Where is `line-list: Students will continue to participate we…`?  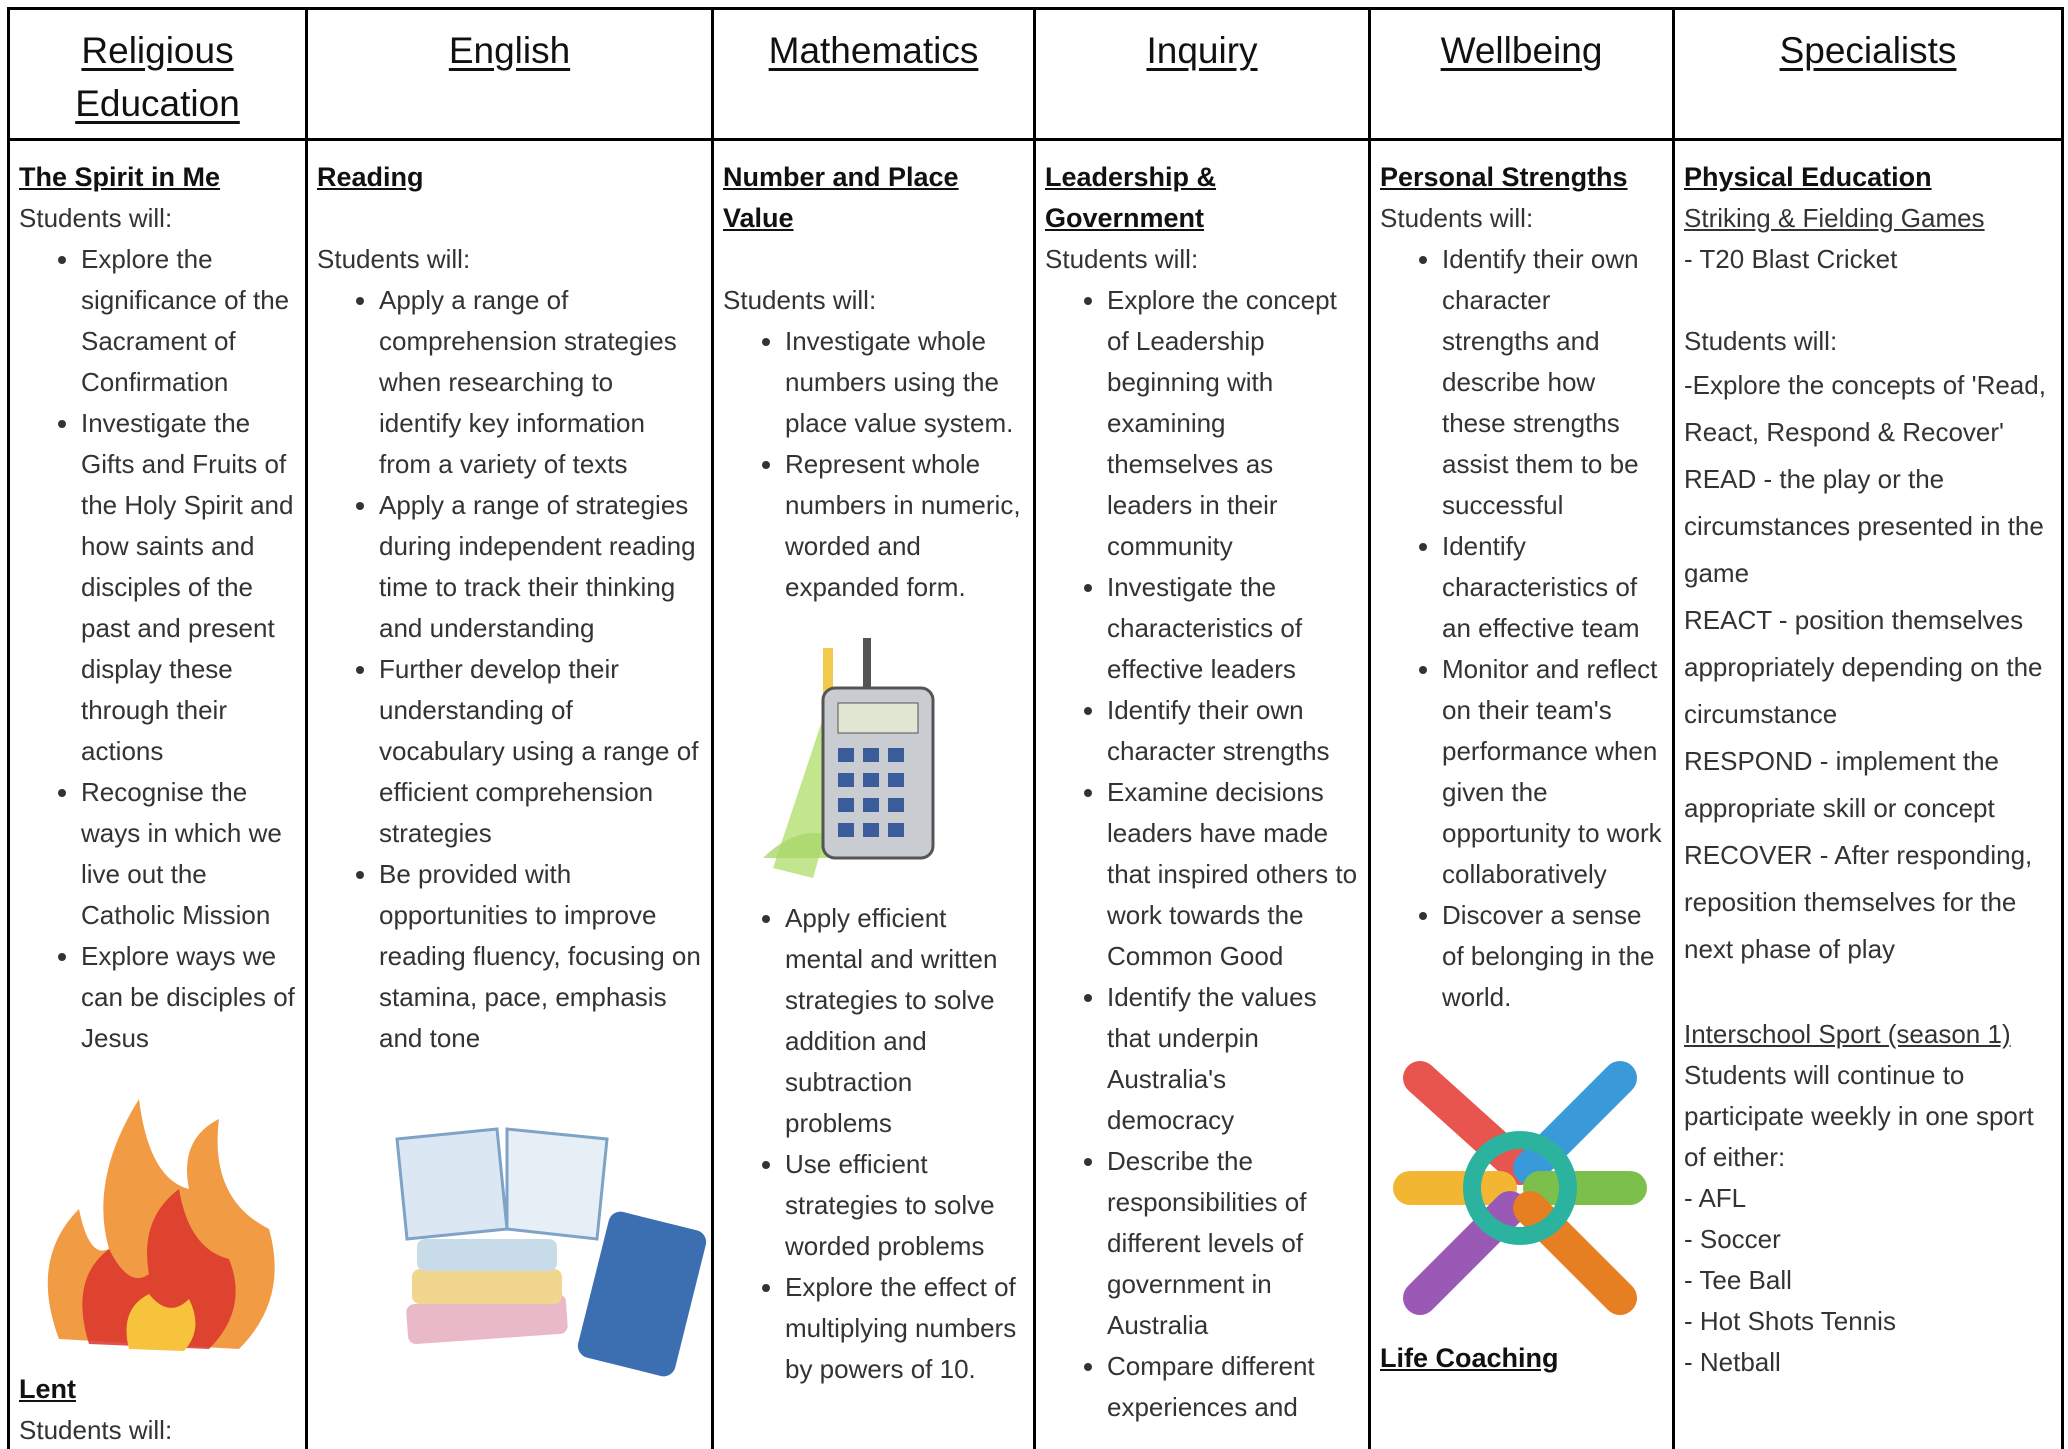
line-list: Students will continue to participate we… is located at coordinates (1868, 1219).